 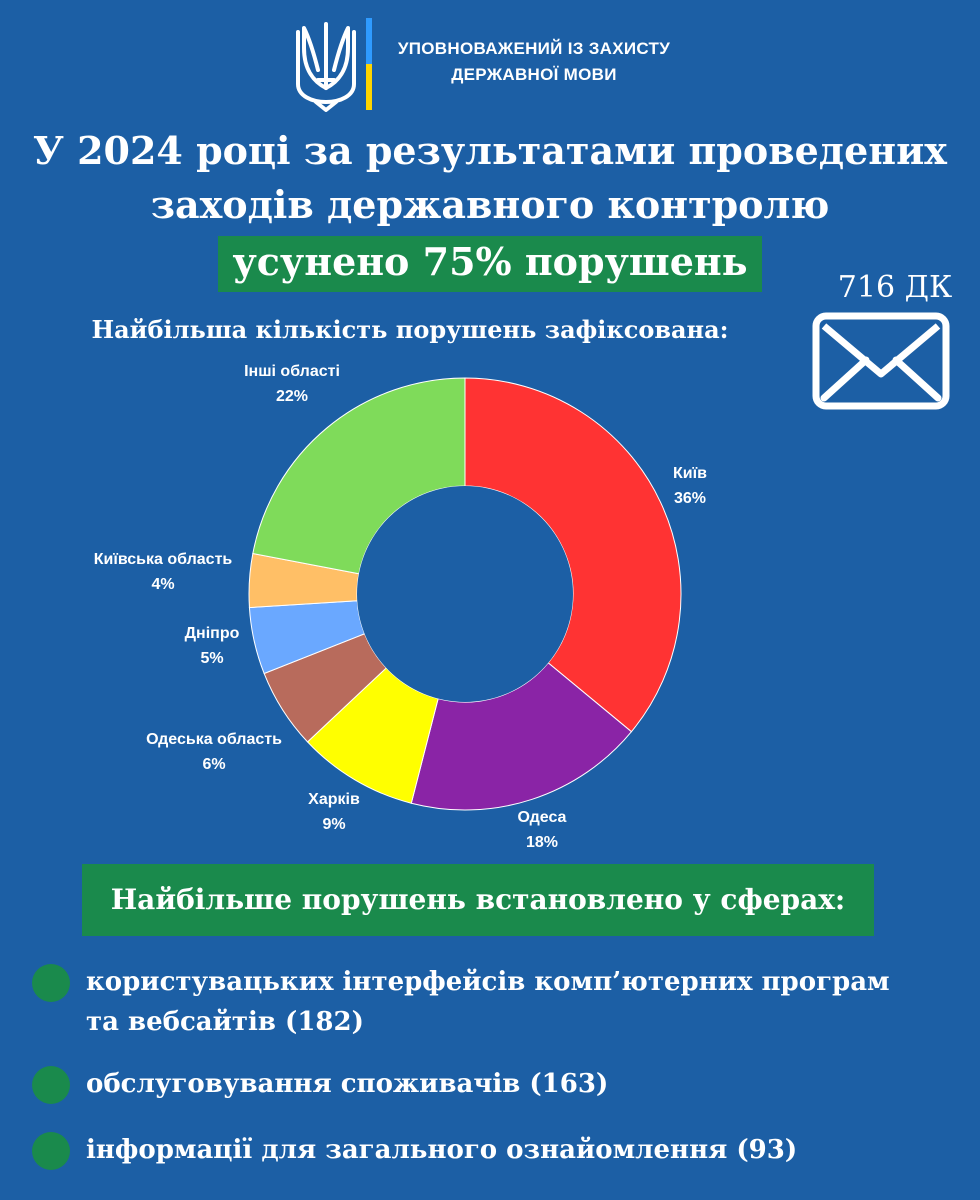 I want to click on trident-icon, so click(x=326, y=67).